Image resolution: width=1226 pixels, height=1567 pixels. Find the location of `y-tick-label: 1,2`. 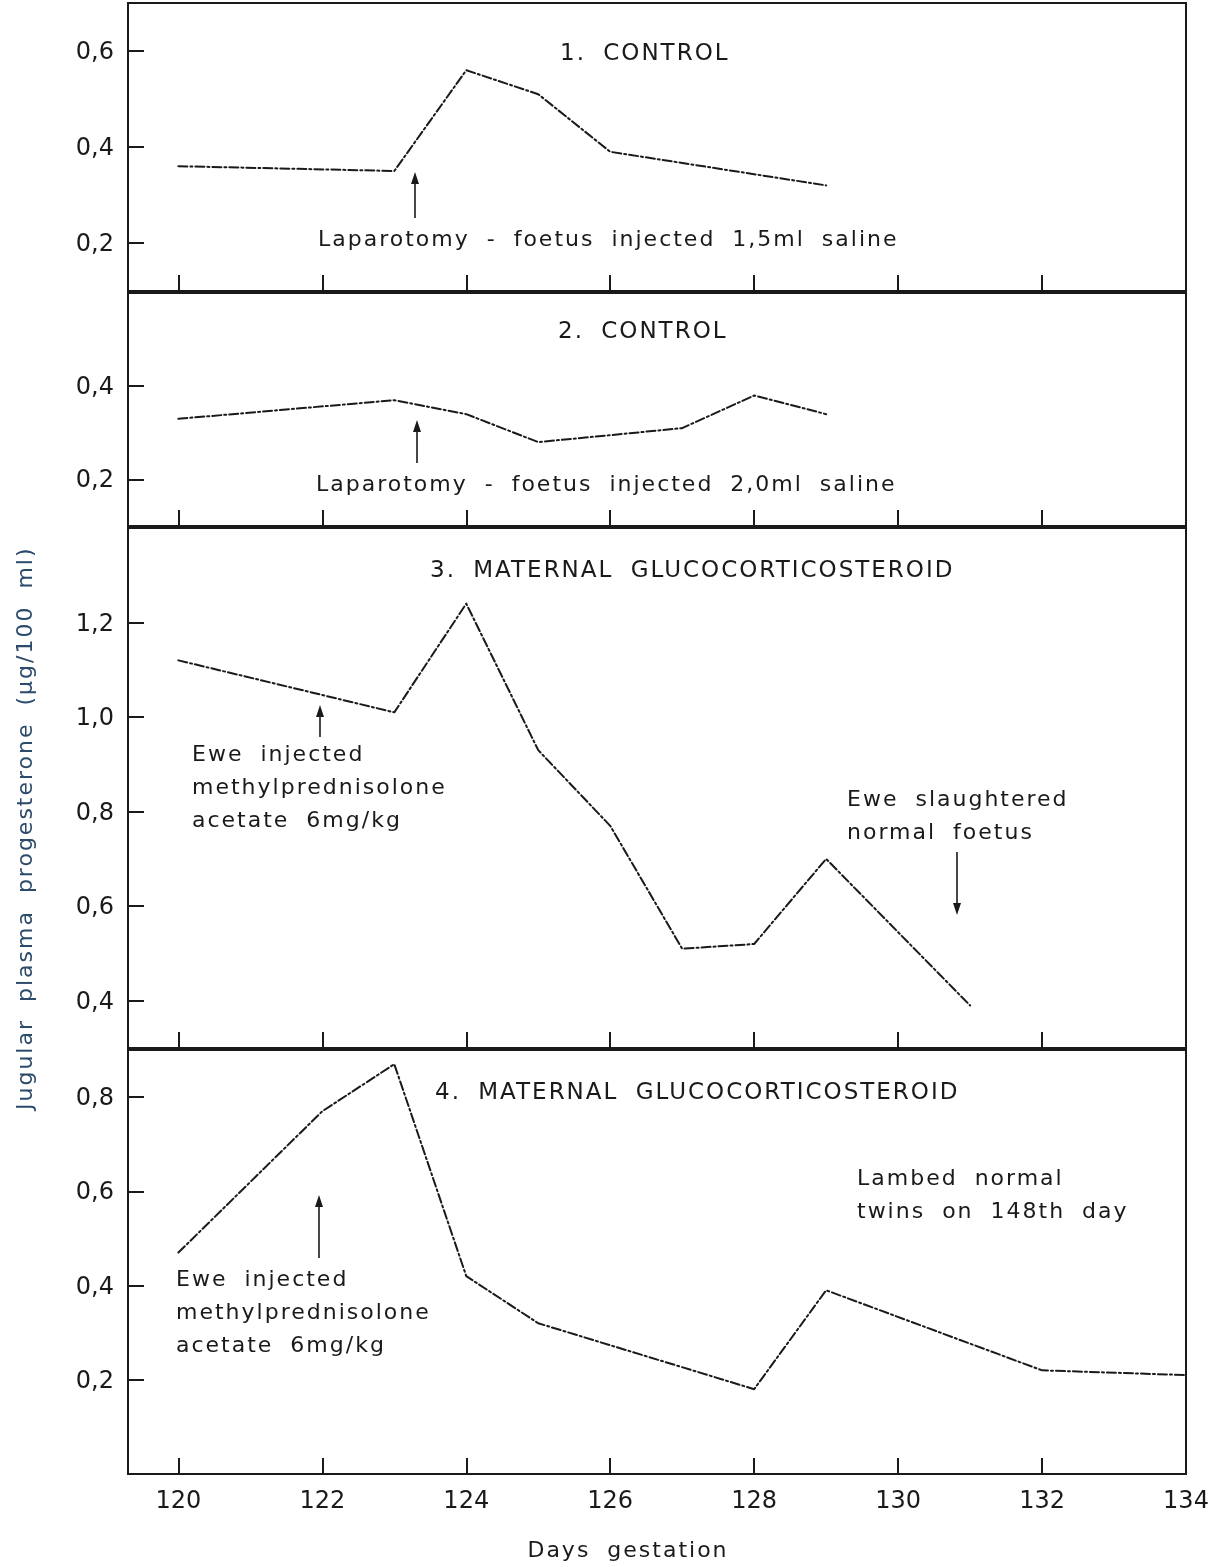

y-tick-label: 1,2 is located at coordinates (94, 622).